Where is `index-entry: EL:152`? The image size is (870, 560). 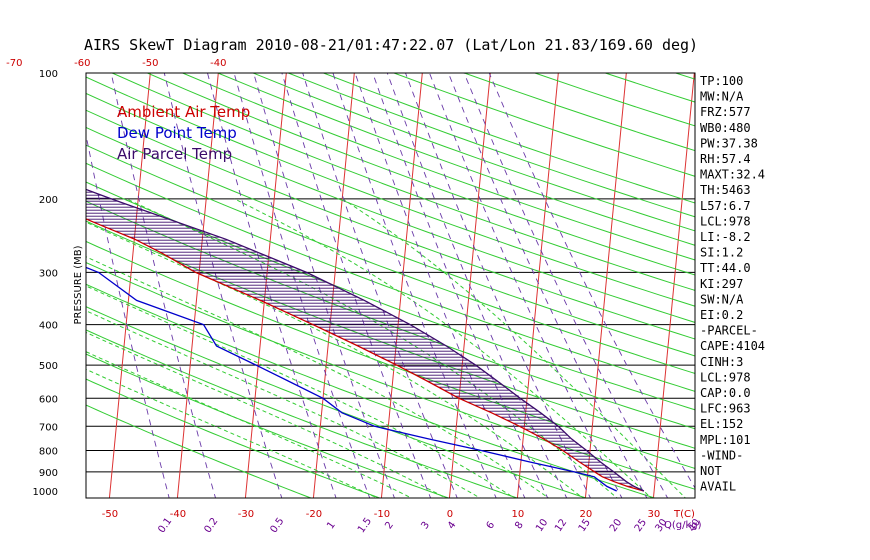 index-entry: EL:152 is located at coordinates (721, 424).